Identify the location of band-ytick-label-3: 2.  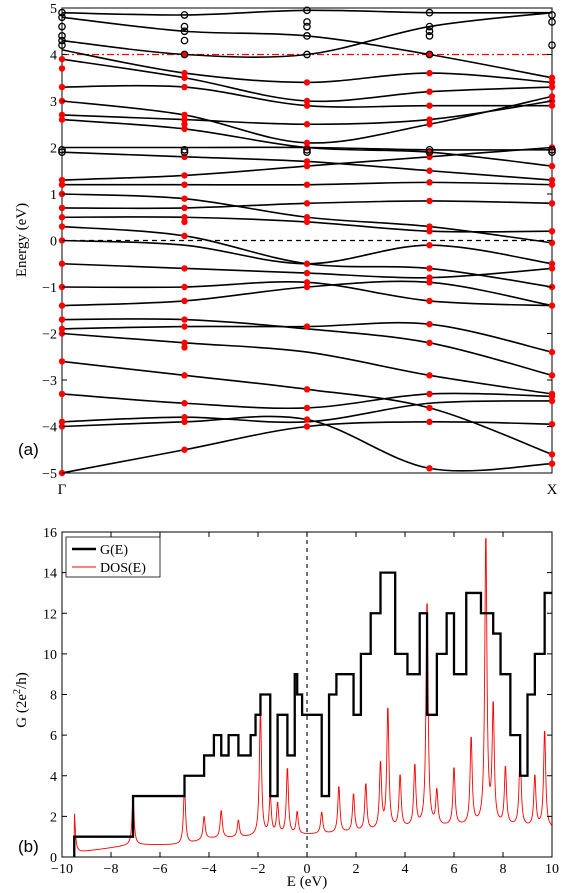
(53, 149).